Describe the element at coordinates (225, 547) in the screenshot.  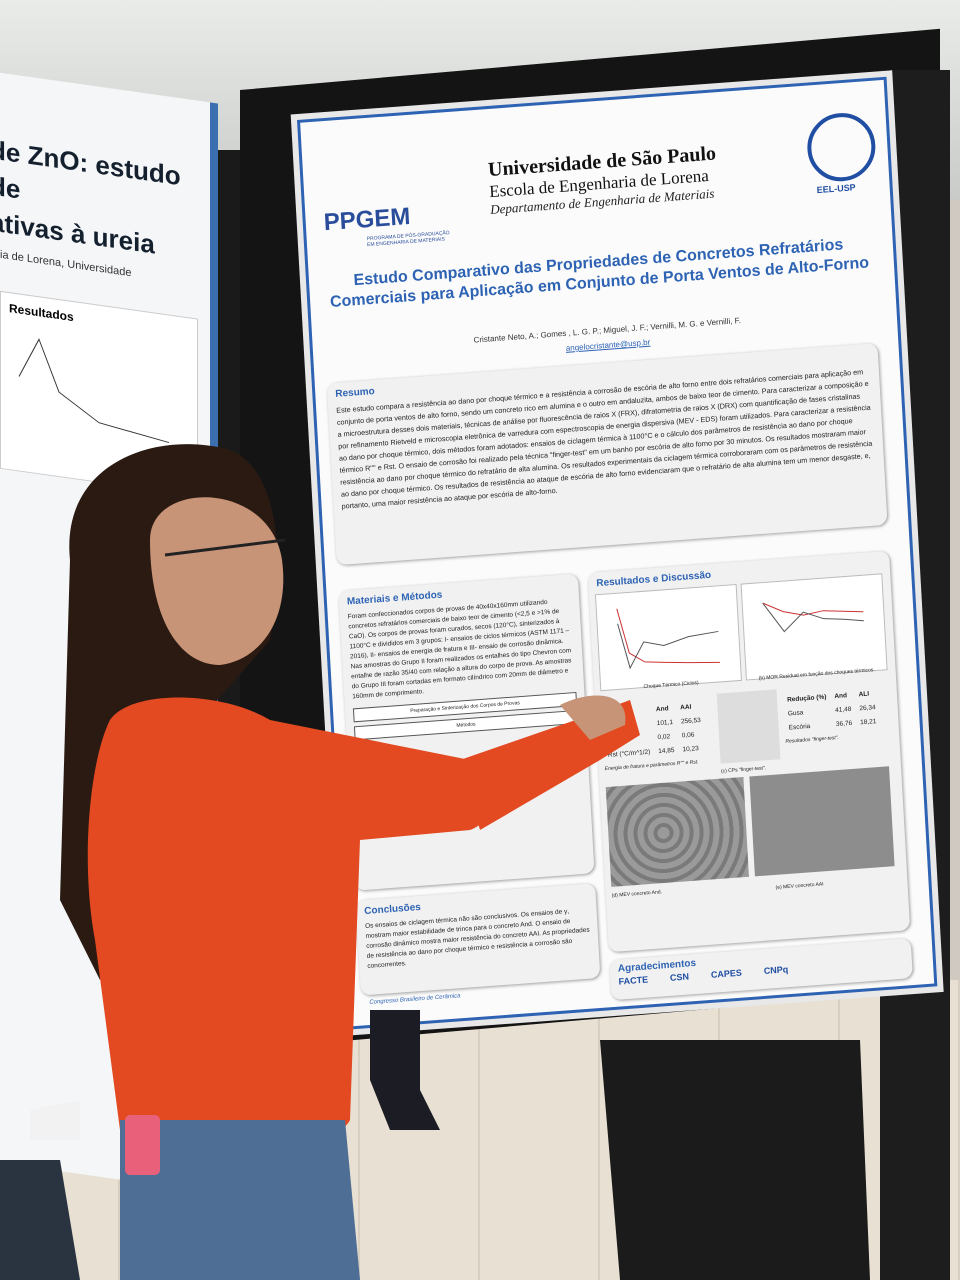
I see `glasses` at that location.